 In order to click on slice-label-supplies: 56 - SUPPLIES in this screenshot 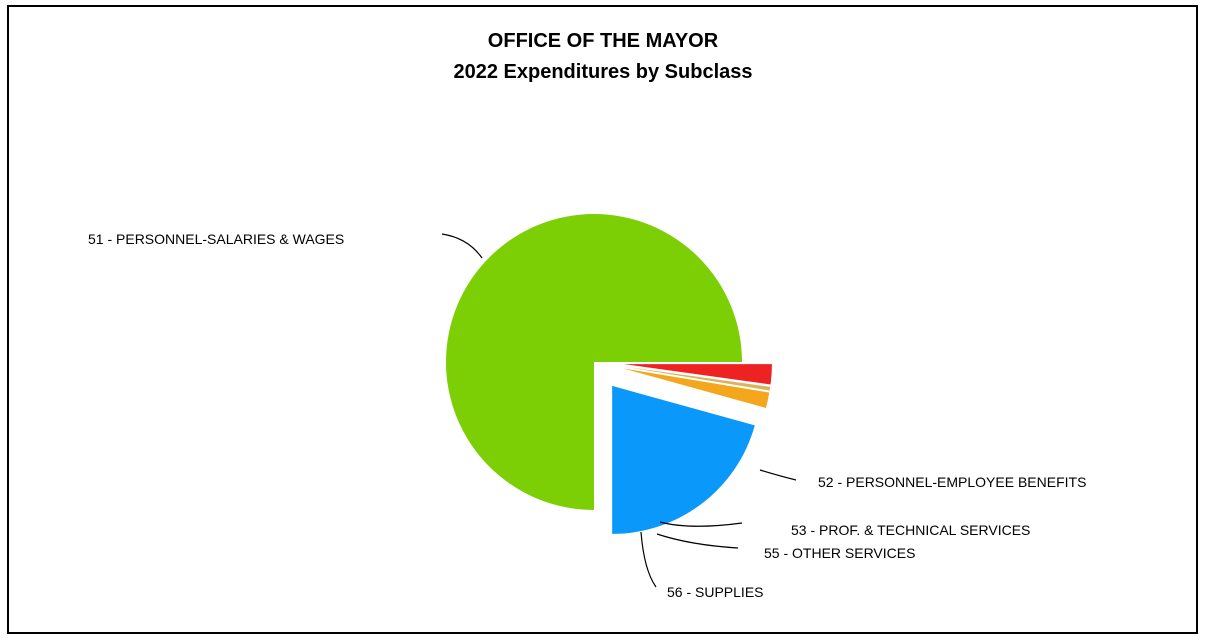, I will do `click(715, 592)`.